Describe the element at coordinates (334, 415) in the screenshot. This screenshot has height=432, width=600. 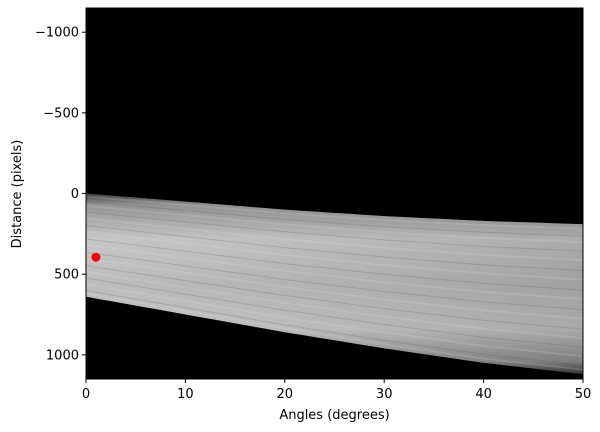
I see `x-axis-label: Angles (degrees)` at that location.